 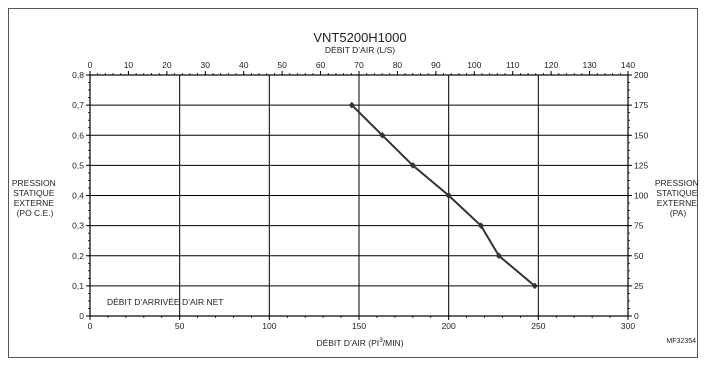 I want to click on x-top-tick-label: 120, so click(x=551, y=65).